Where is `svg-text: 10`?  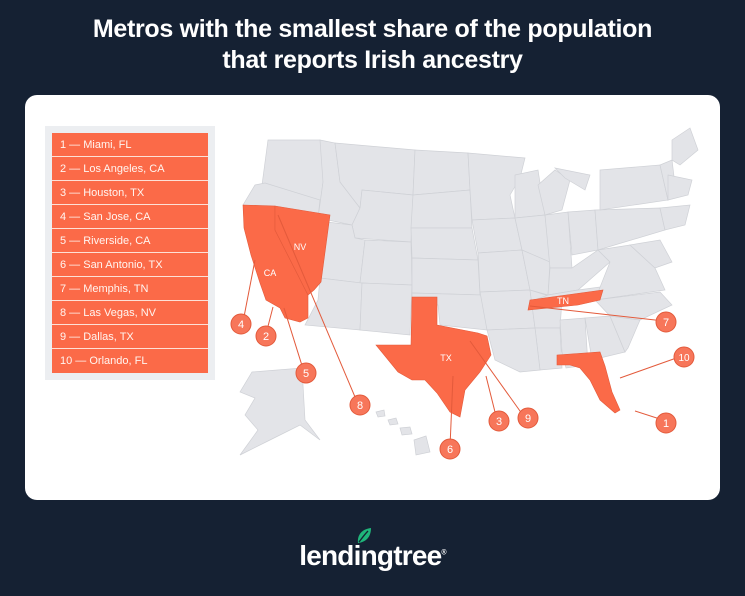
svg-text: 10 is located at coordinates (684, 358).